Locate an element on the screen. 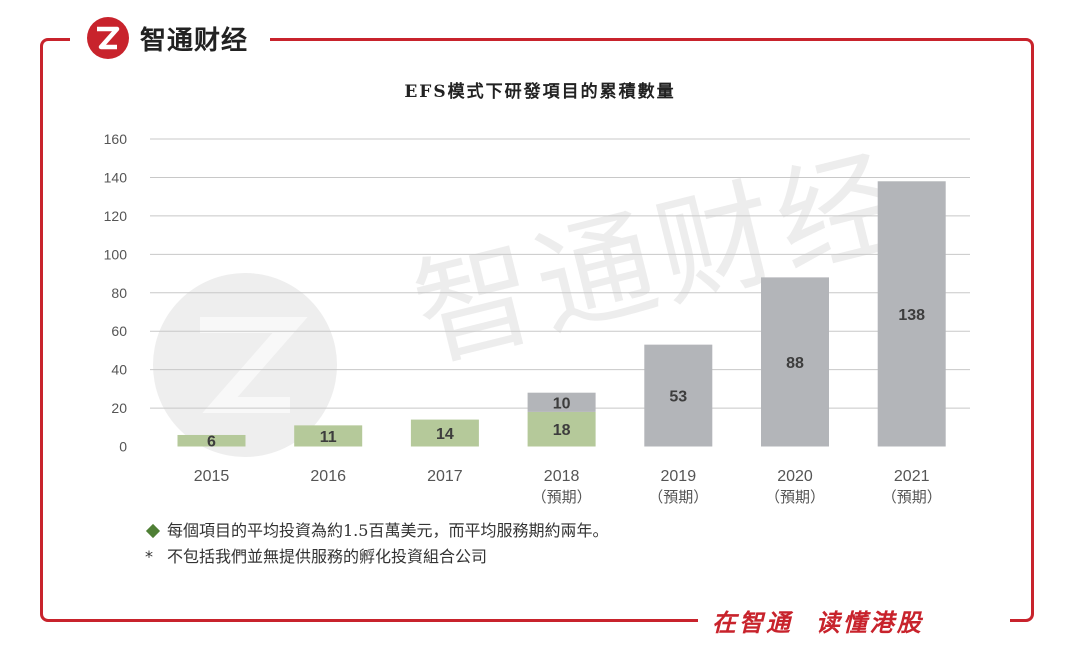 The height and width of the screenshot is (647, 1080). y-tick-label: 0 is located at coordinates (123, 447).